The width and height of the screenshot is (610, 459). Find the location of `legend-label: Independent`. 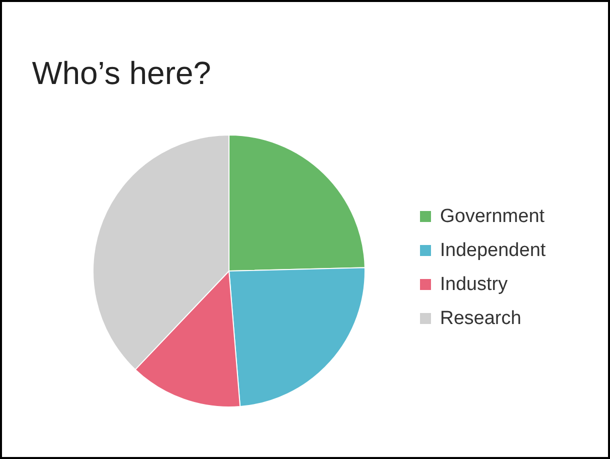

legend-label: Independent is located at coordinates (493, 250).